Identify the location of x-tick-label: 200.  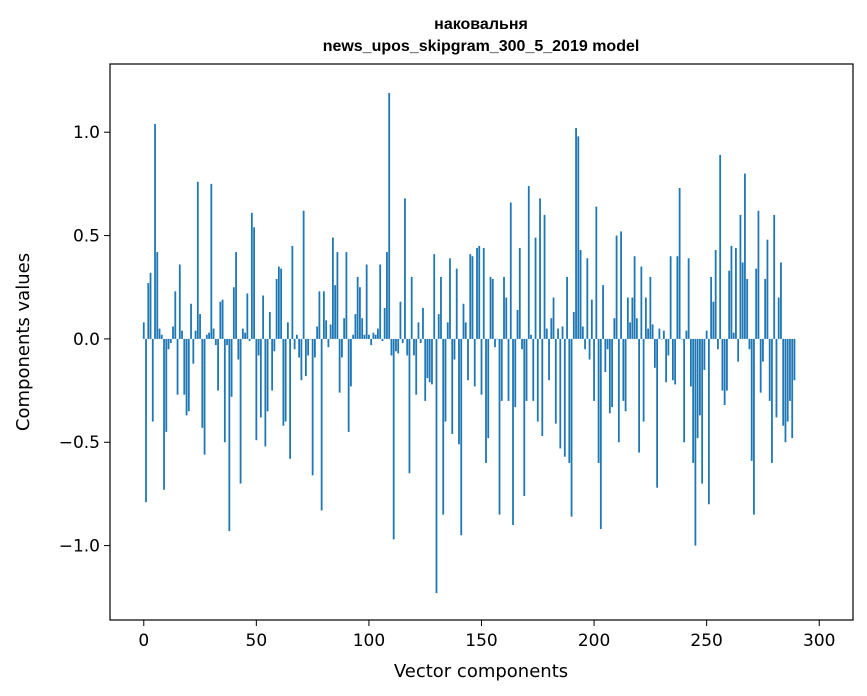
(594, 641).